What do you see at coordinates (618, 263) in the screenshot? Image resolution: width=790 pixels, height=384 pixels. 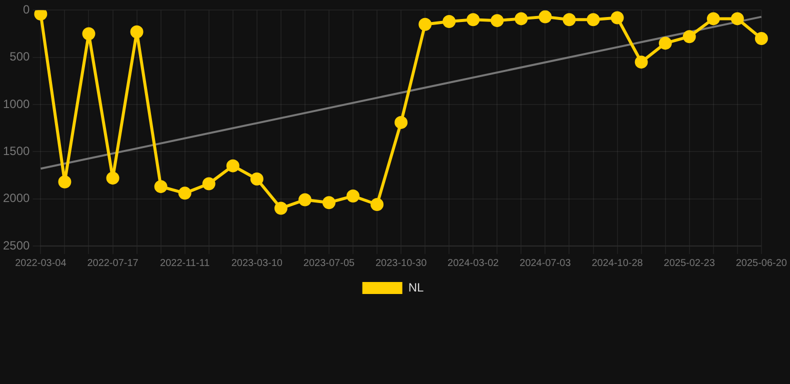 I see `x-tick-label: 2024-10-28` at bounding box center [618, 263].